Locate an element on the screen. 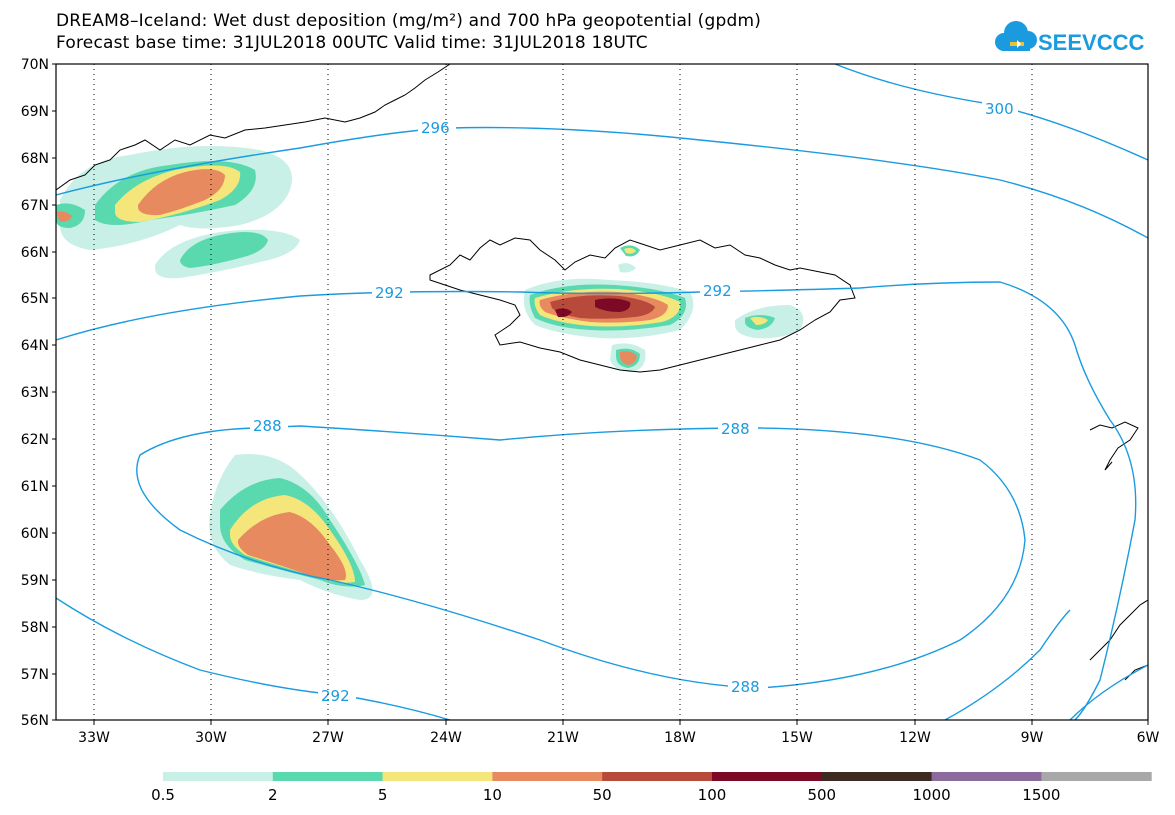 This screenshot has width=1175, height=815. lat-label: 63N is located at coordinates (35, 393).